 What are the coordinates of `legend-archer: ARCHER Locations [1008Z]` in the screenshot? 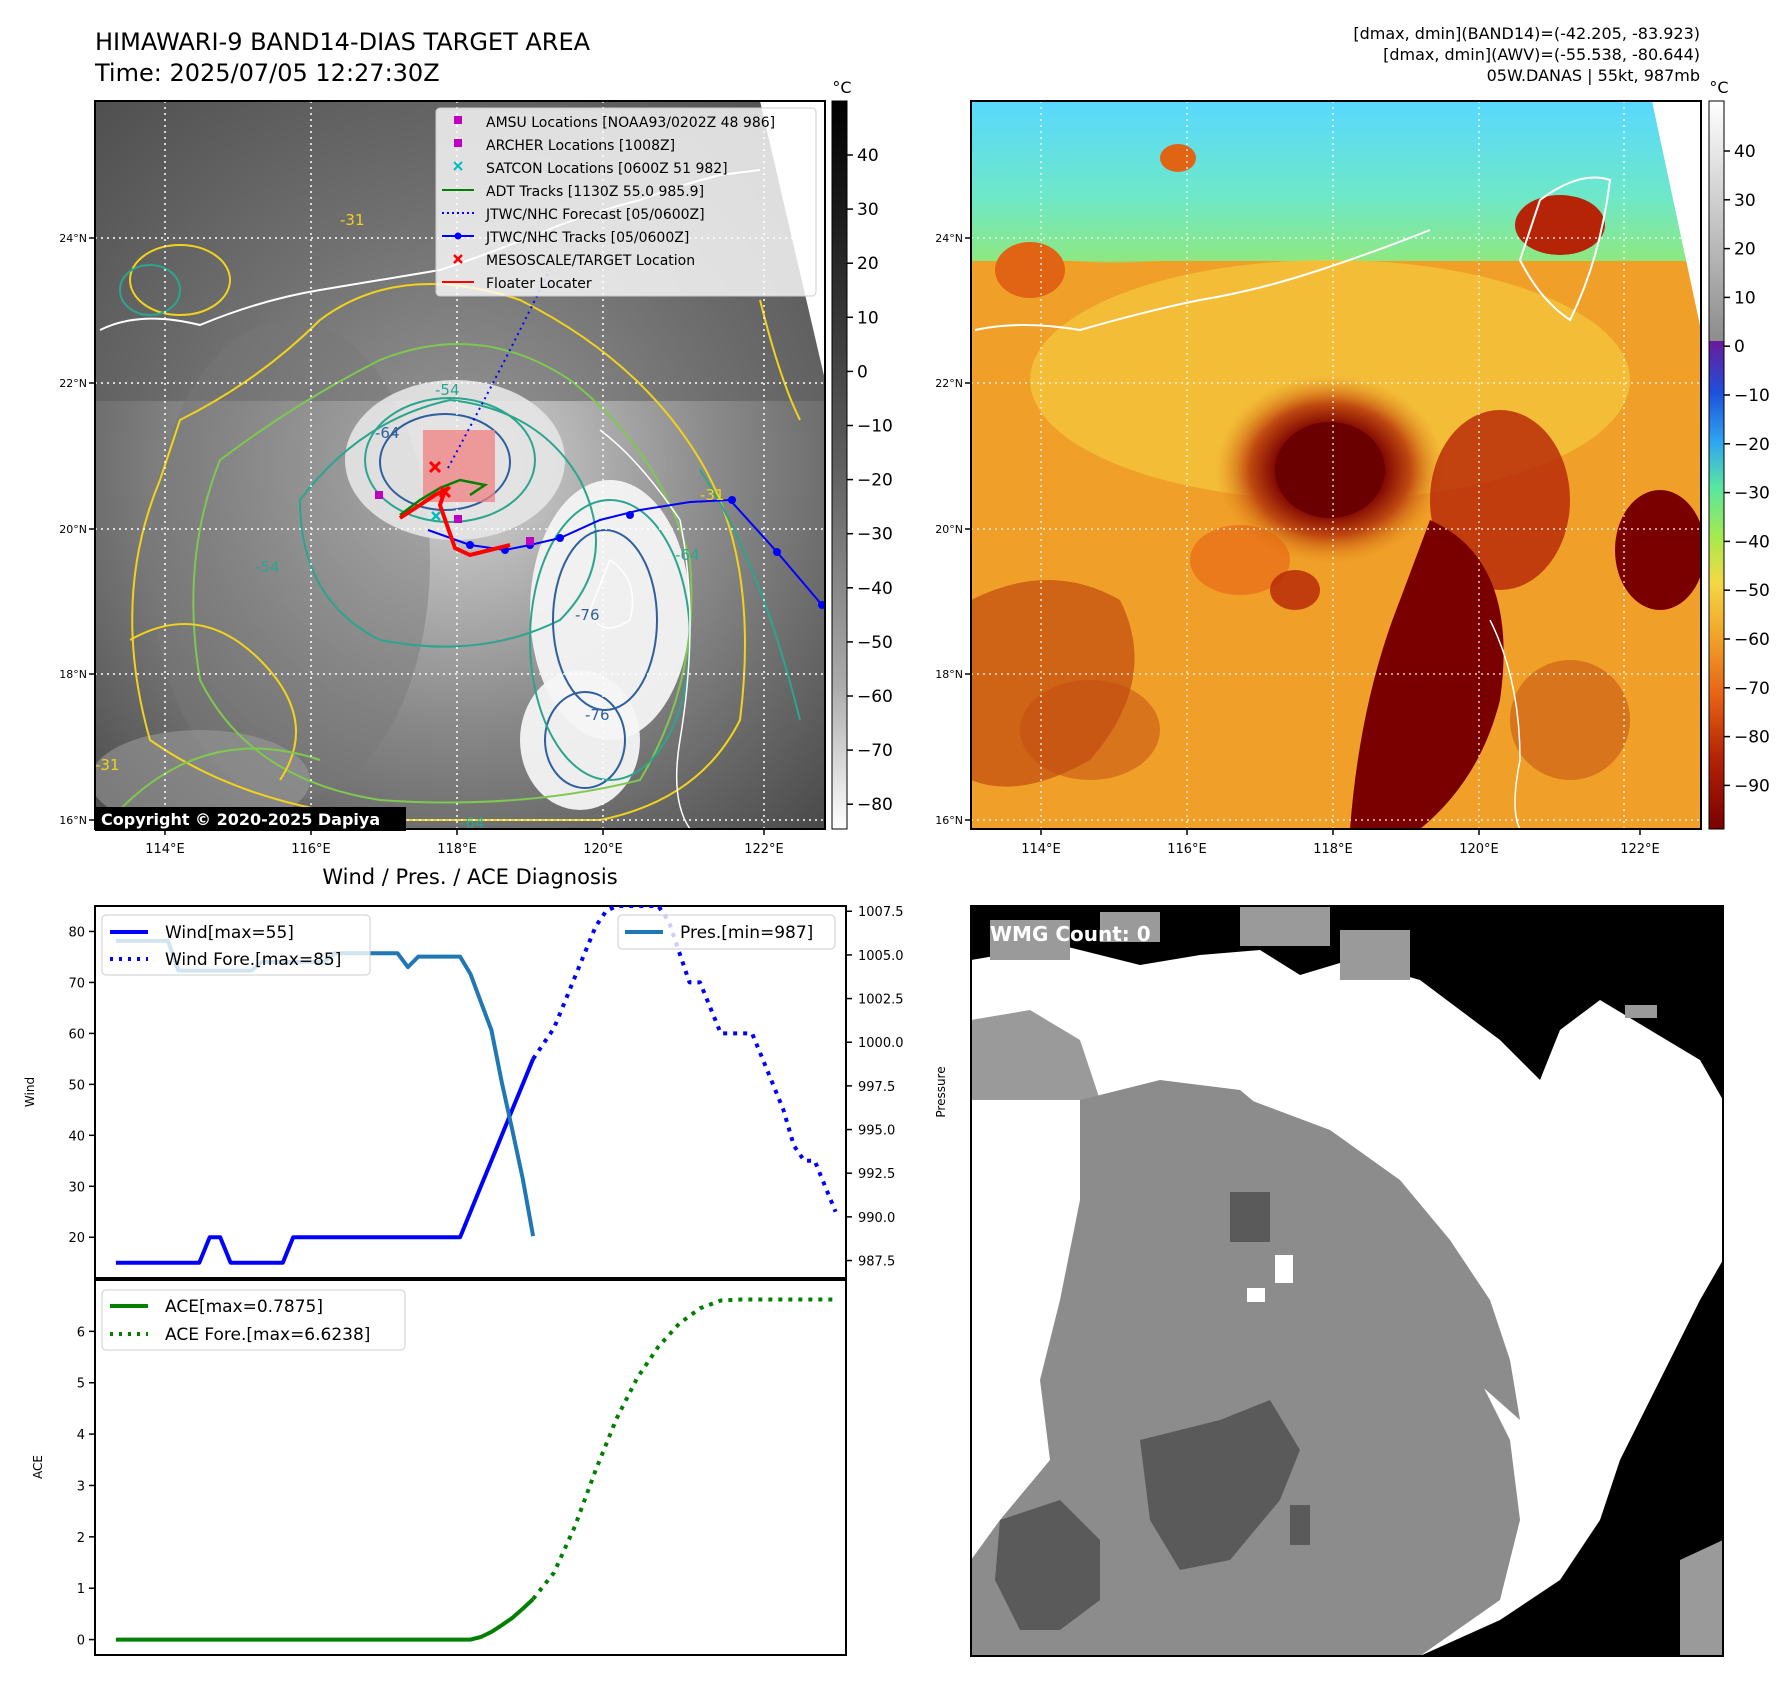 It's located at (580, 146).